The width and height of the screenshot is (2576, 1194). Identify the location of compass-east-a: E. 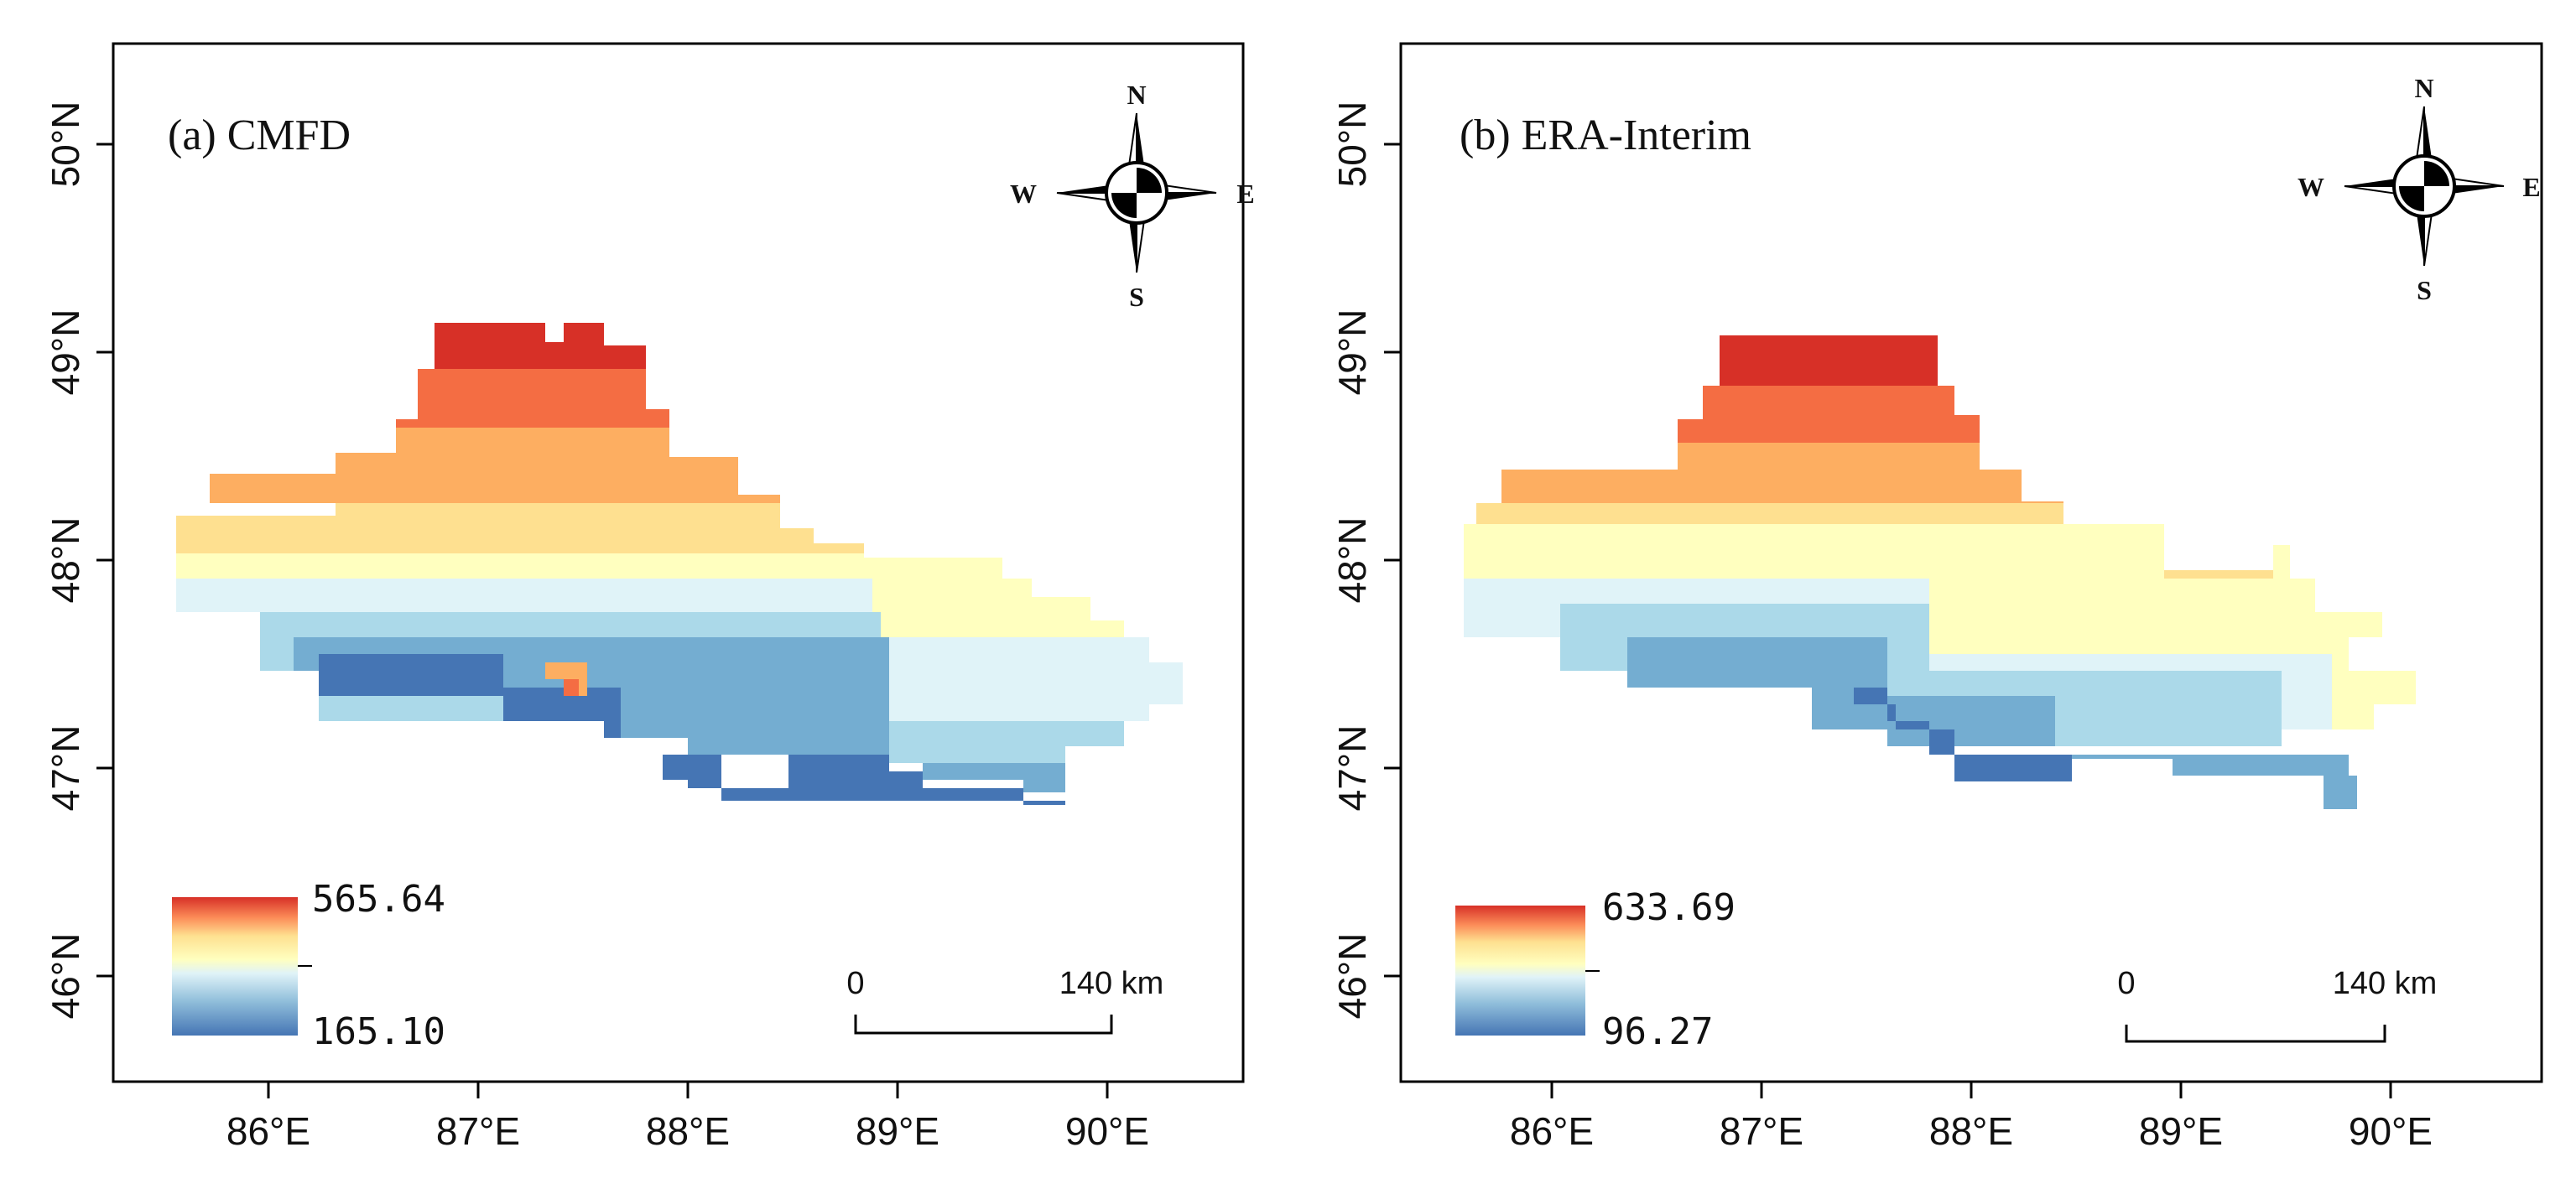
(1245, 194).